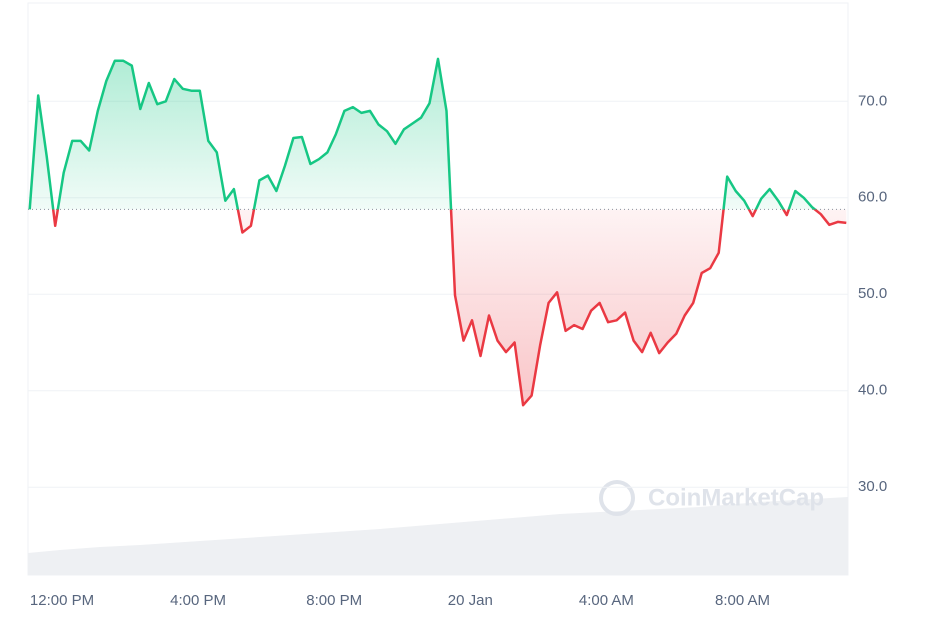 This screenshot has height=622, width=944. I want to click on watermark: CoinMarketCap, so click(711, 498).